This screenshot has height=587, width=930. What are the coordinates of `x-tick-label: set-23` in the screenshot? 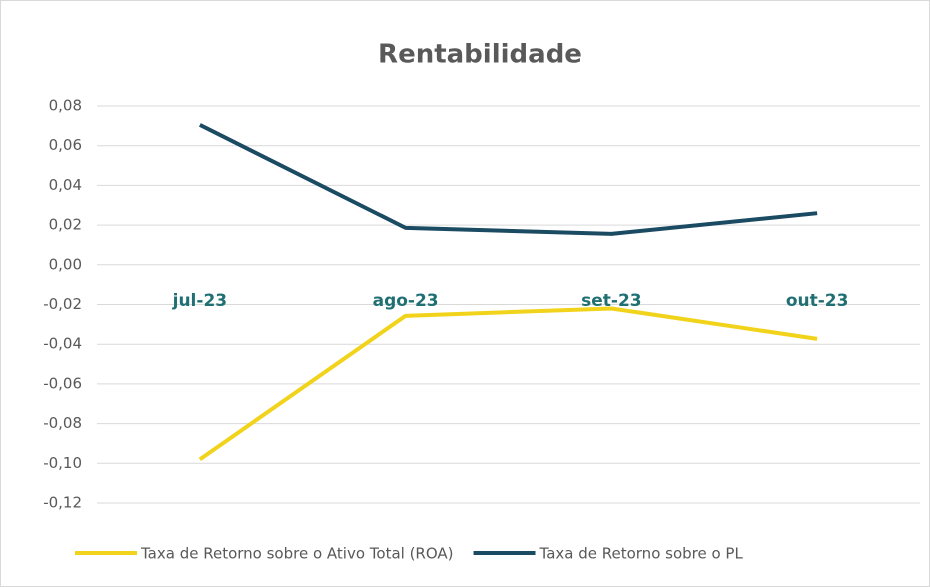 It's located at (611, 301).